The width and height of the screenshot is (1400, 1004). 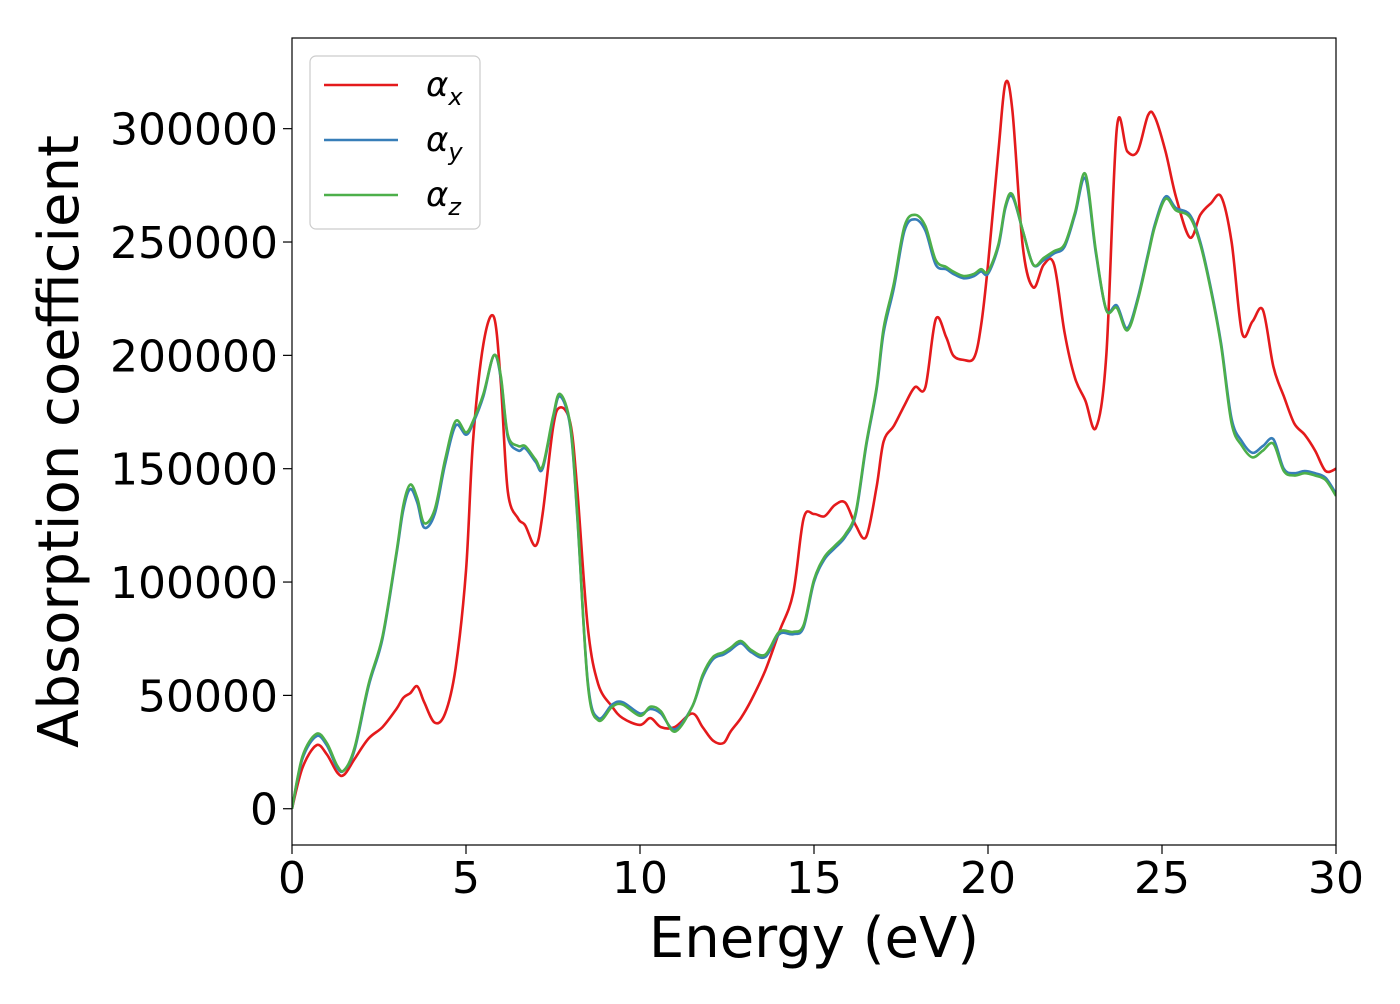 I want to click on x-tick-label: 25, so click(x=1162, y=878).